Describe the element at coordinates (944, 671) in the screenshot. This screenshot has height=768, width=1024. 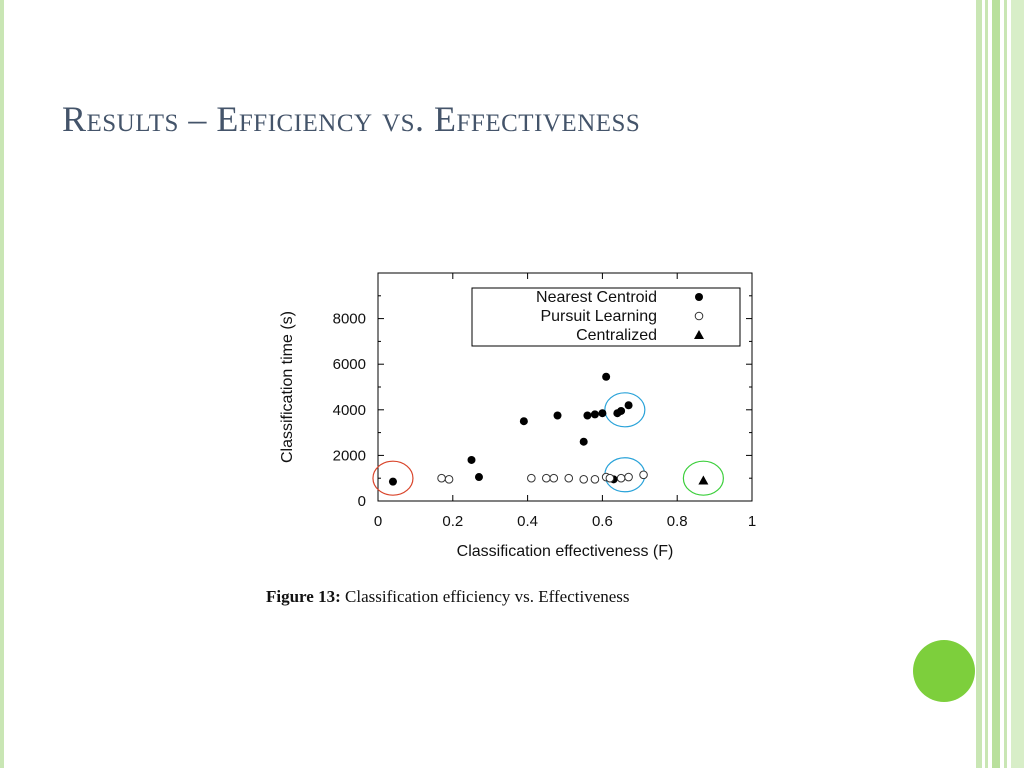
I see `decorative-green-circle` at that location.